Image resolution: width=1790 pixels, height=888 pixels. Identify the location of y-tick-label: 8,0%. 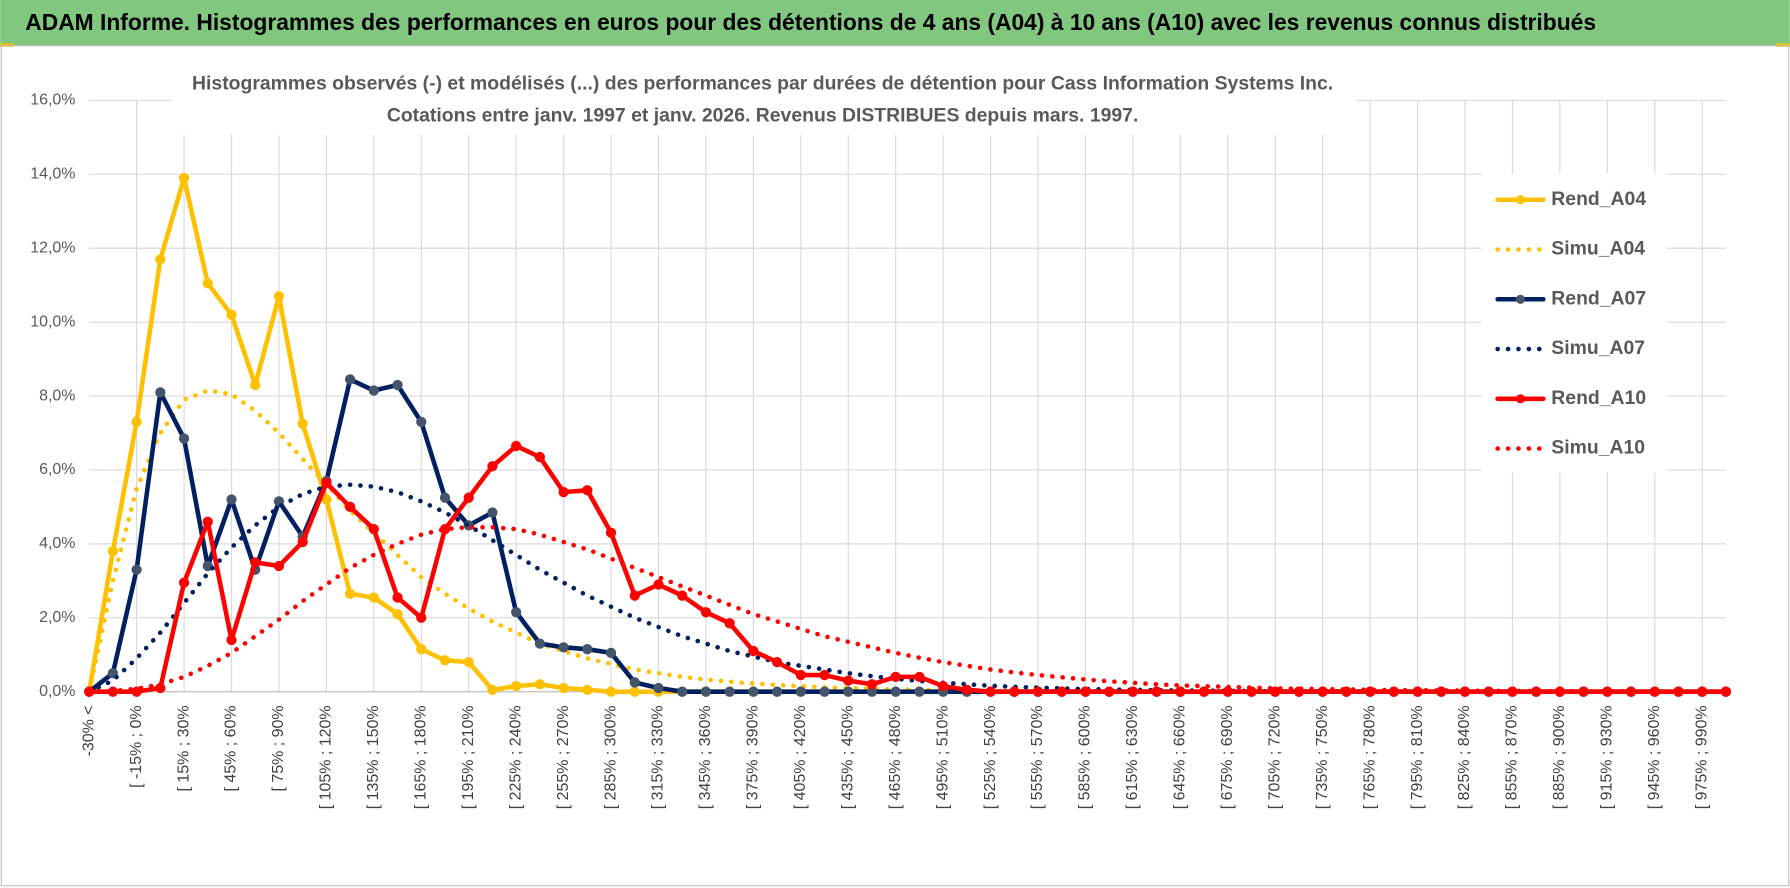
(57, 395).